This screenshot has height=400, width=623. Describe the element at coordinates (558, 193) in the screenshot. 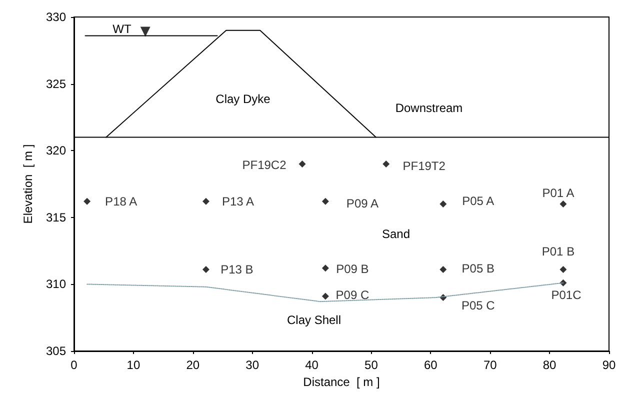

I see `data-label: P01 A` at that location.